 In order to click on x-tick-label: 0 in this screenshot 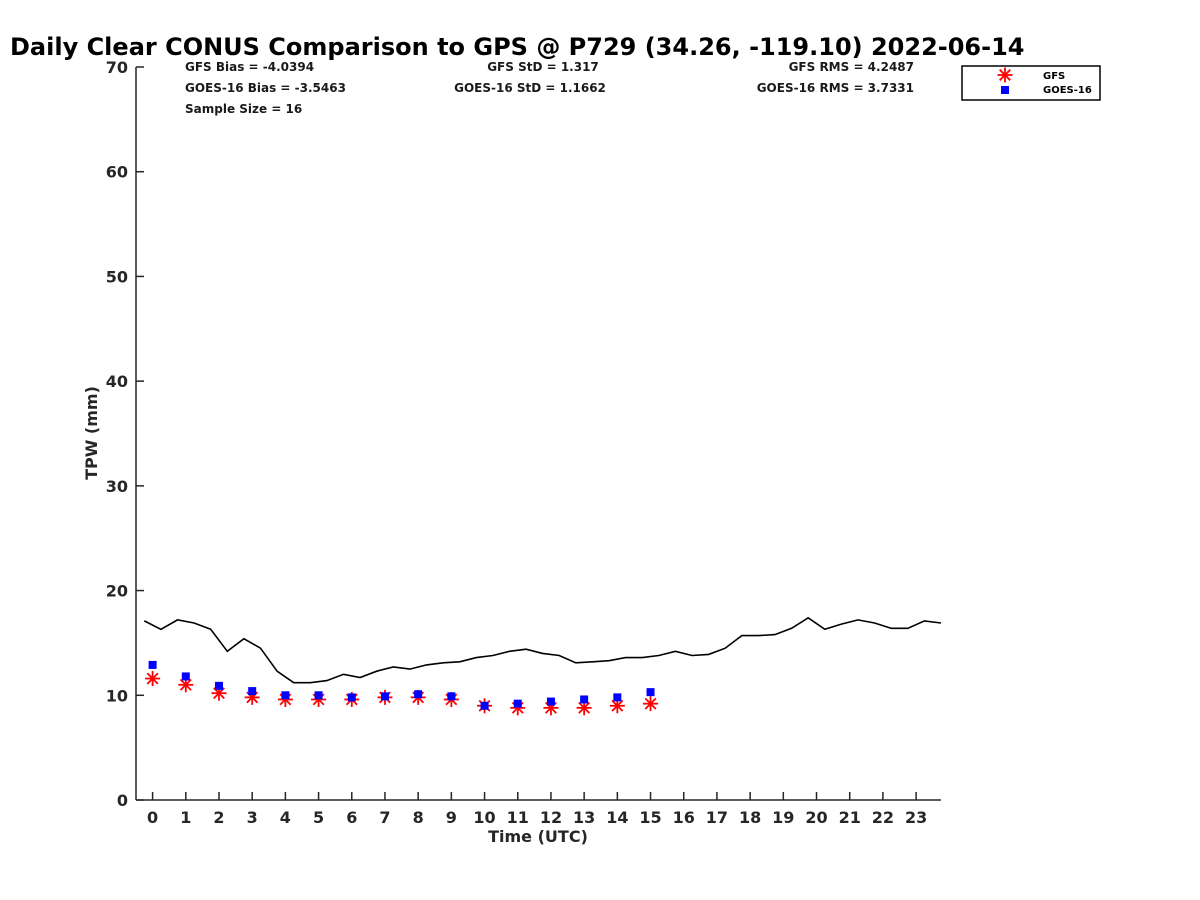, I will do `click(152, 817)`.